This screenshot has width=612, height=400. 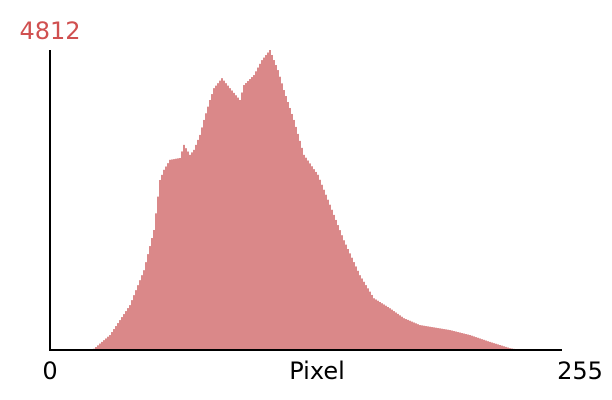 What do you see at coordinates (317, 371) in the screenshot?
I see `x-axis-label: Pixel` at bounding box center [317, 371].